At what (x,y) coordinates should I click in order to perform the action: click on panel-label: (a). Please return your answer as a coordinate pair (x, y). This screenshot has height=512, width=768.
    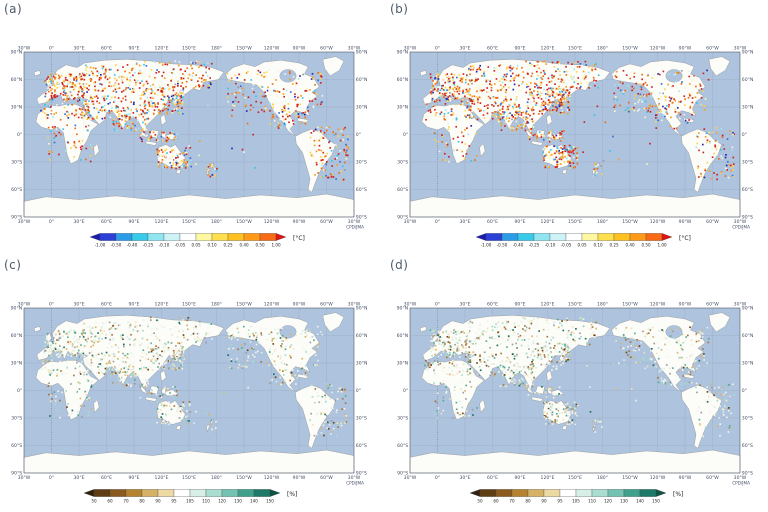
    Looking at the image, I should click on (13, 9).